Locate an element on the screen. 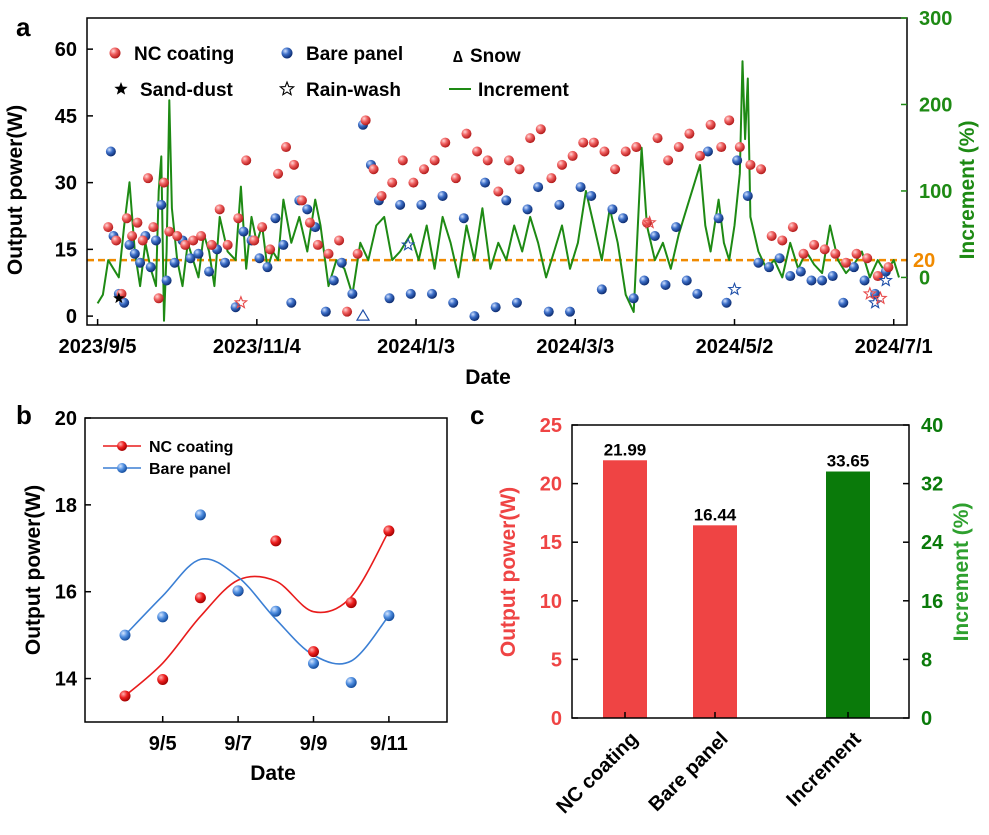  legend-sand-label: Sand-dust is located at coordinates (187, 90).